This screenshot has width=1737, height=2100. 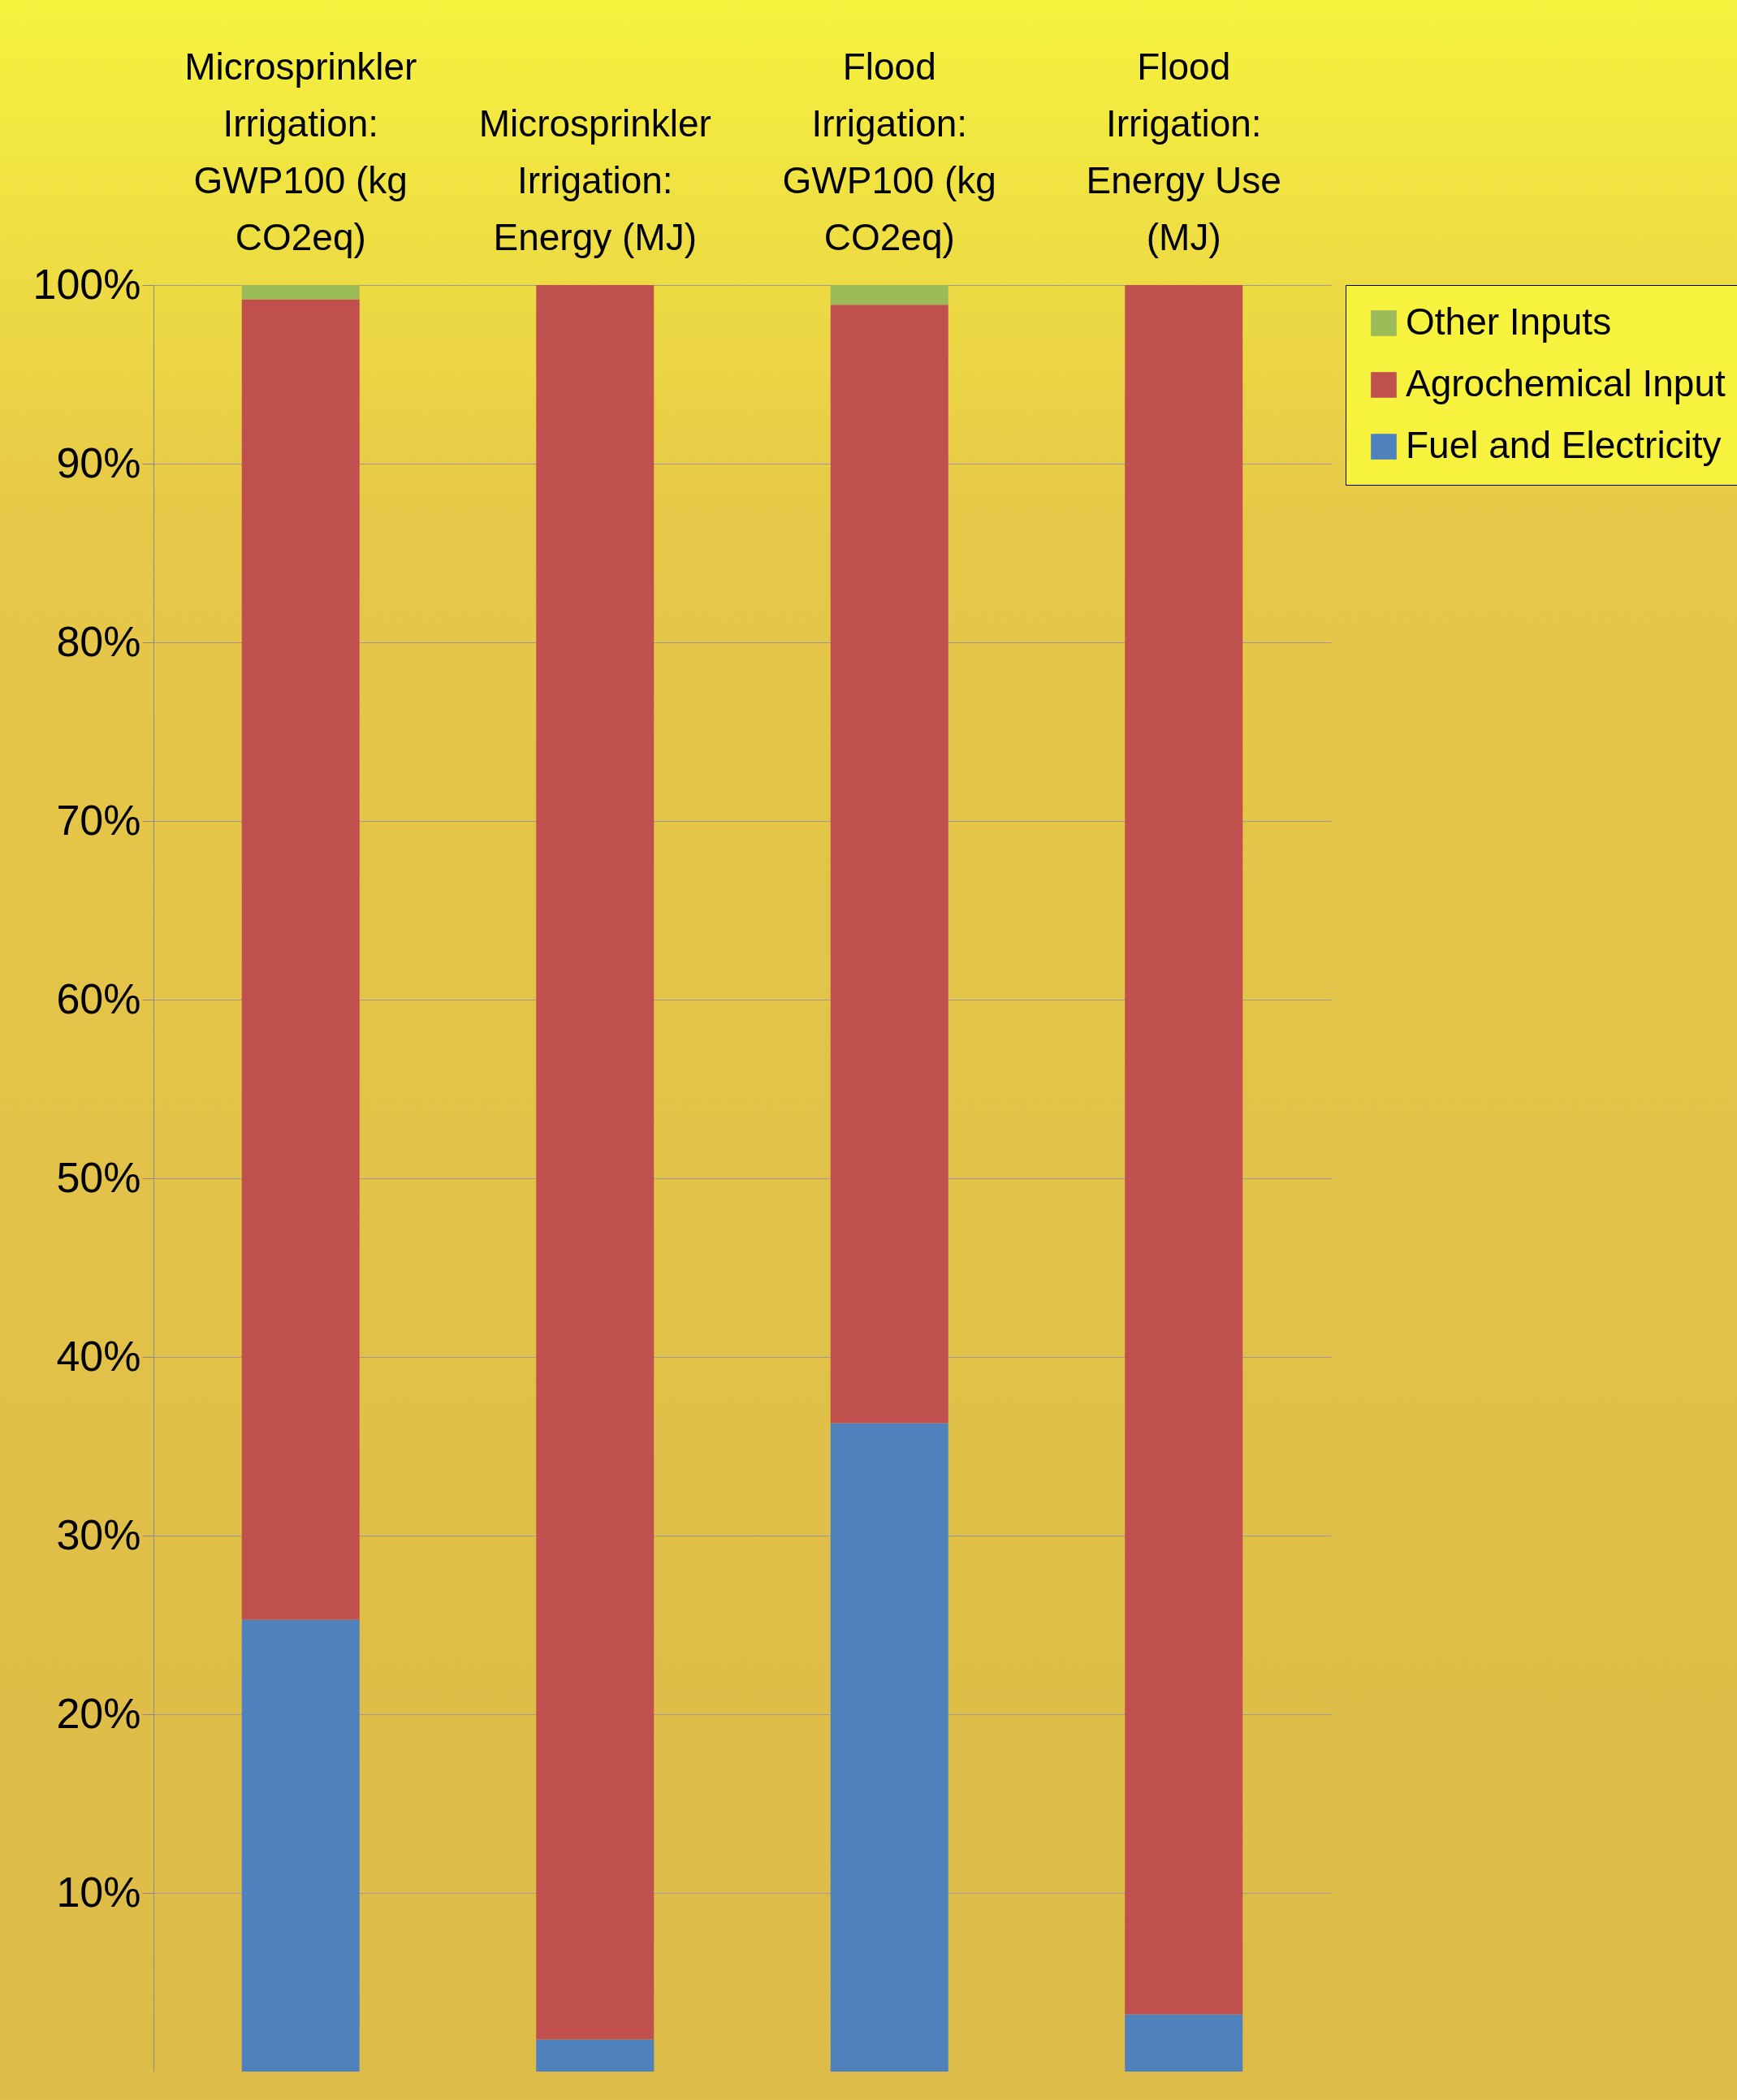 What do you see at coordinates (98, 463) in the screenshot?
I see `y-tick-label: 90%` at bounding box center [98, 463].